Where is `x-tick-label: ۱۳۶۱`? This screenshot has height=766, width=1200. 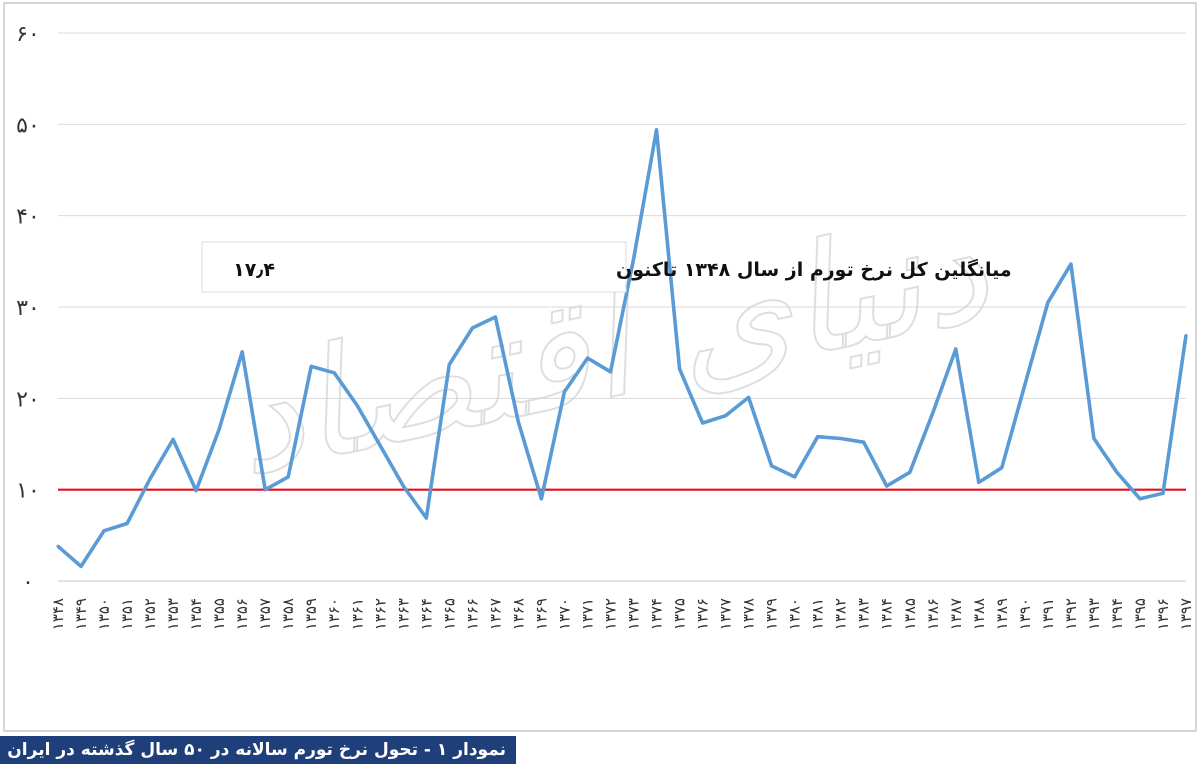
x-tick-label: ۱۳۶۱ is located at coordinates (357, 614).